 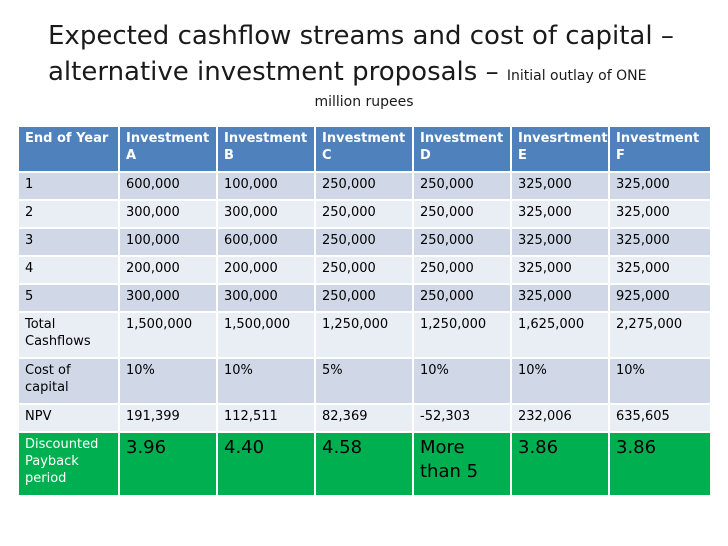 I want to click on table-cell: 82,369, so click(x=364, y=418).